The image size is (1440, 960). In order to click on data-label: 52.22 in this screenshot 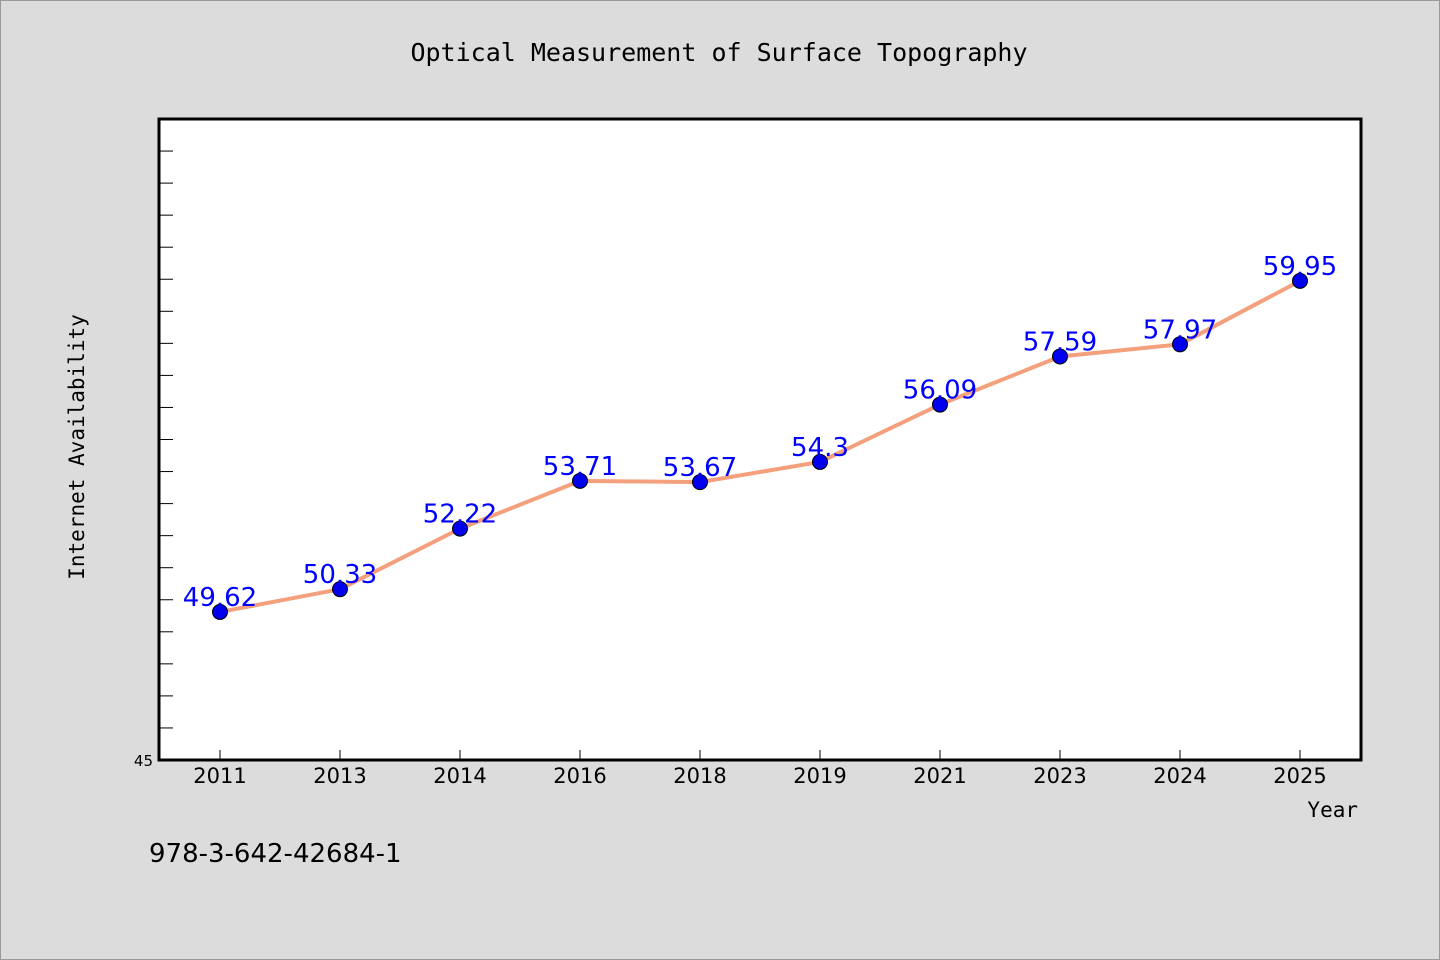, I will do `click(460, 515)`.